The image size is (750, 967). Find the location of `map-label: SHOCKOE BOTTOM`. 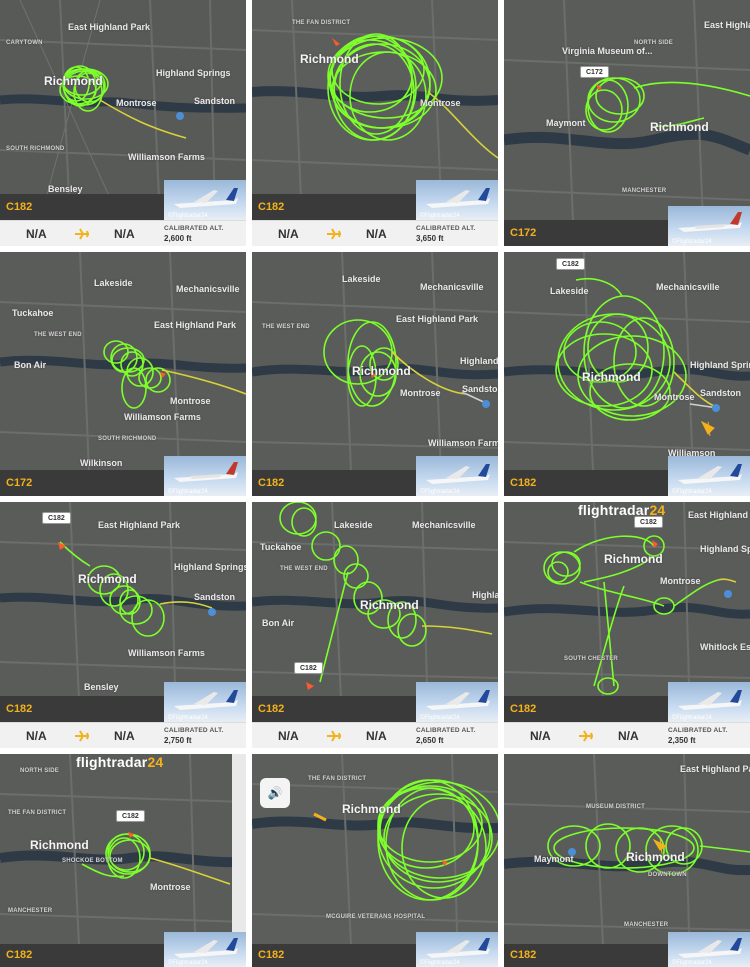

map-label: SHOCKOE BOTTOM is located at coordinates (92, 861).